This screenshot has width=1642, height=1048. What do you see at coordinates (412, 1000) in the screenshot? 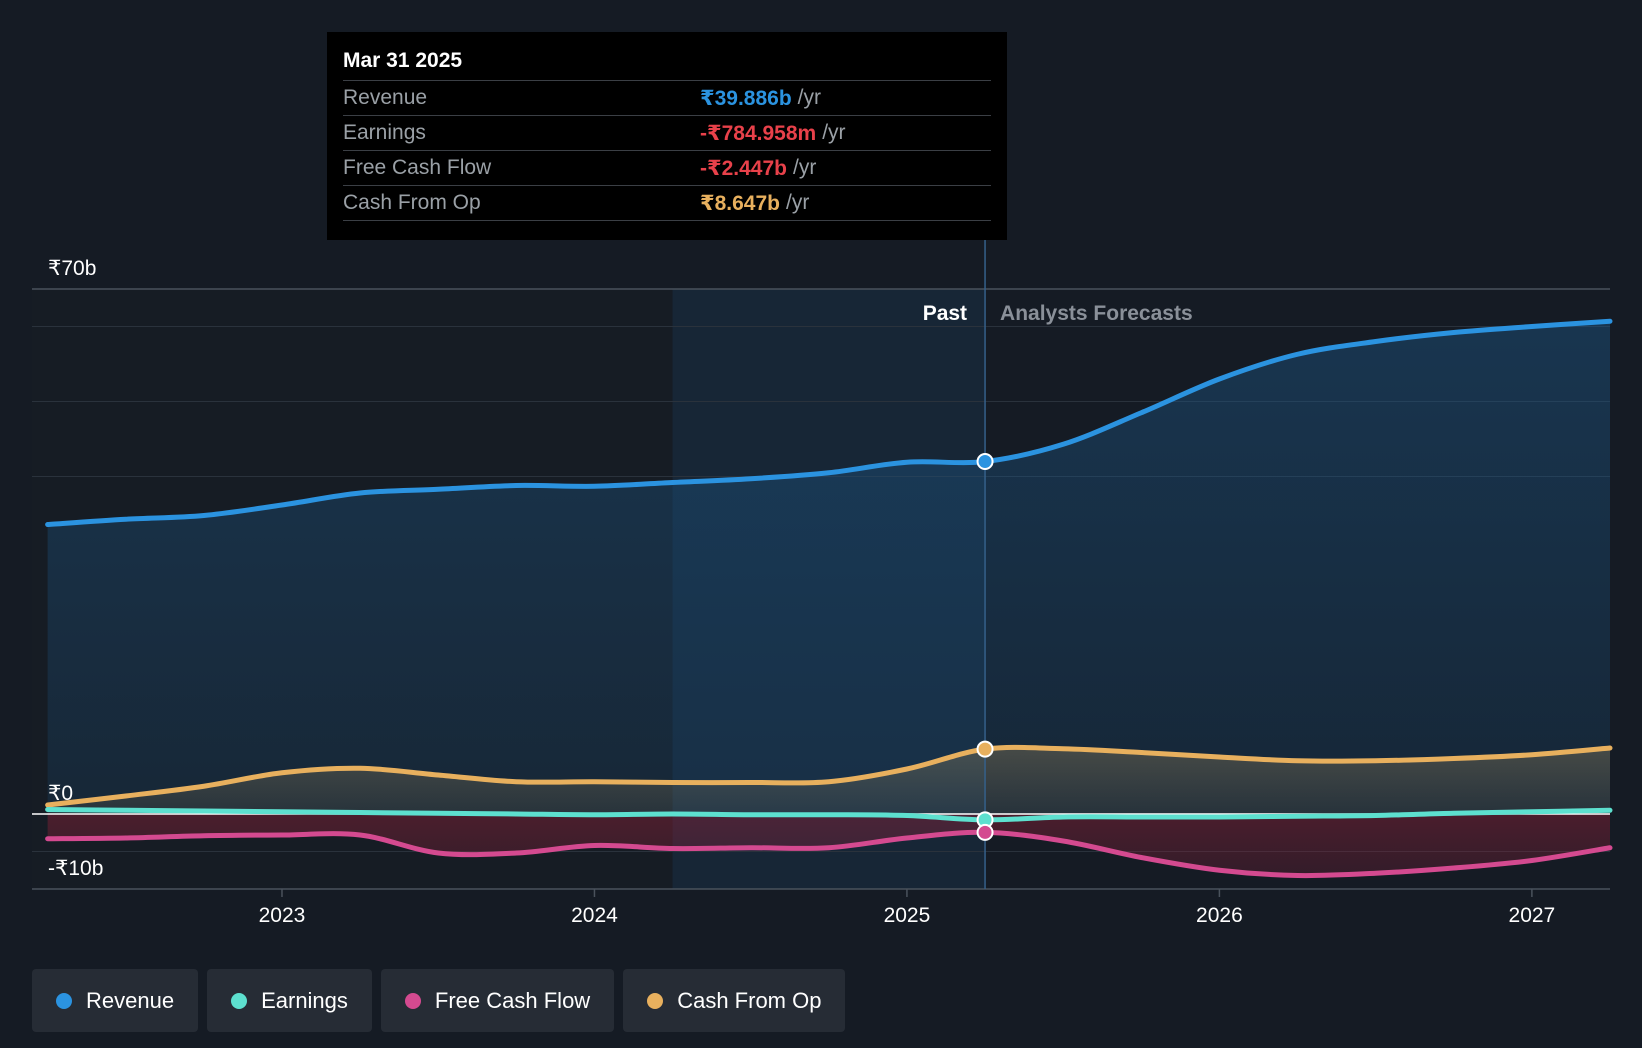
I see `free-cash-flow-dot-icon` at bounding box center [412, 1000].